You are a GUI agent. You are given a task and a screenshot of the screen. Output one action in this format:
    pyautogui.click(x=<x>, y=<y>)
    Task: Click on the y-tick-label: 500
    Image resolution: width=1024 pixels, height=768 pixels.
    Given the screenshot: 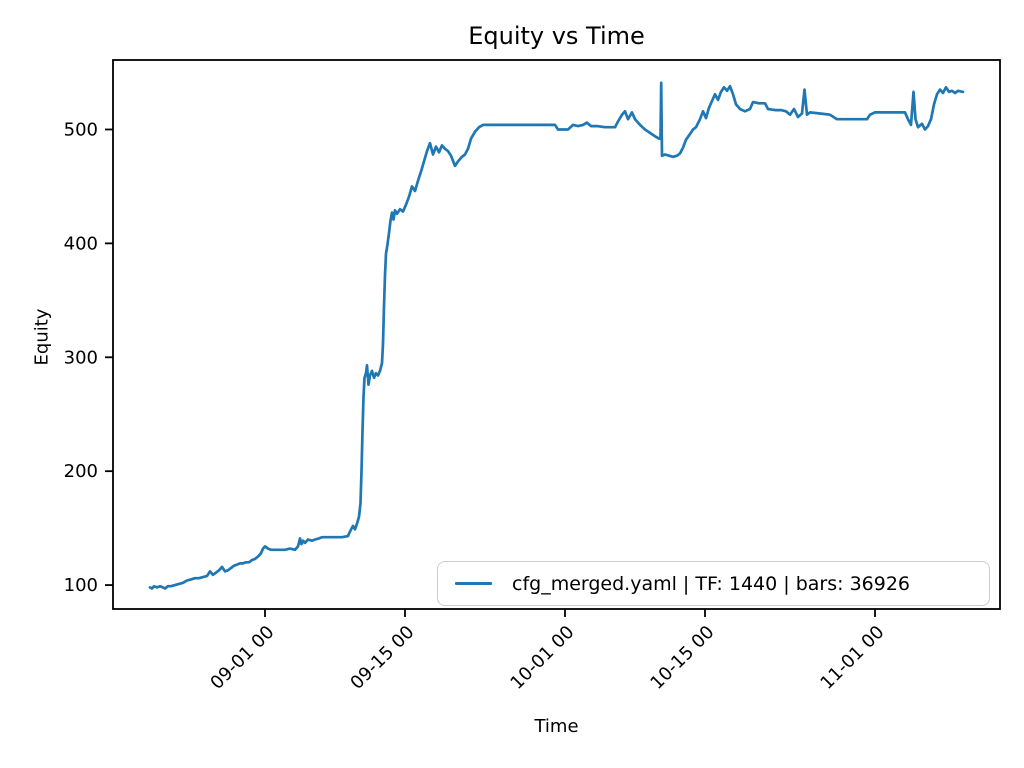 What is the action you would take?
    pyautogui.click(x=81, y=129)
    